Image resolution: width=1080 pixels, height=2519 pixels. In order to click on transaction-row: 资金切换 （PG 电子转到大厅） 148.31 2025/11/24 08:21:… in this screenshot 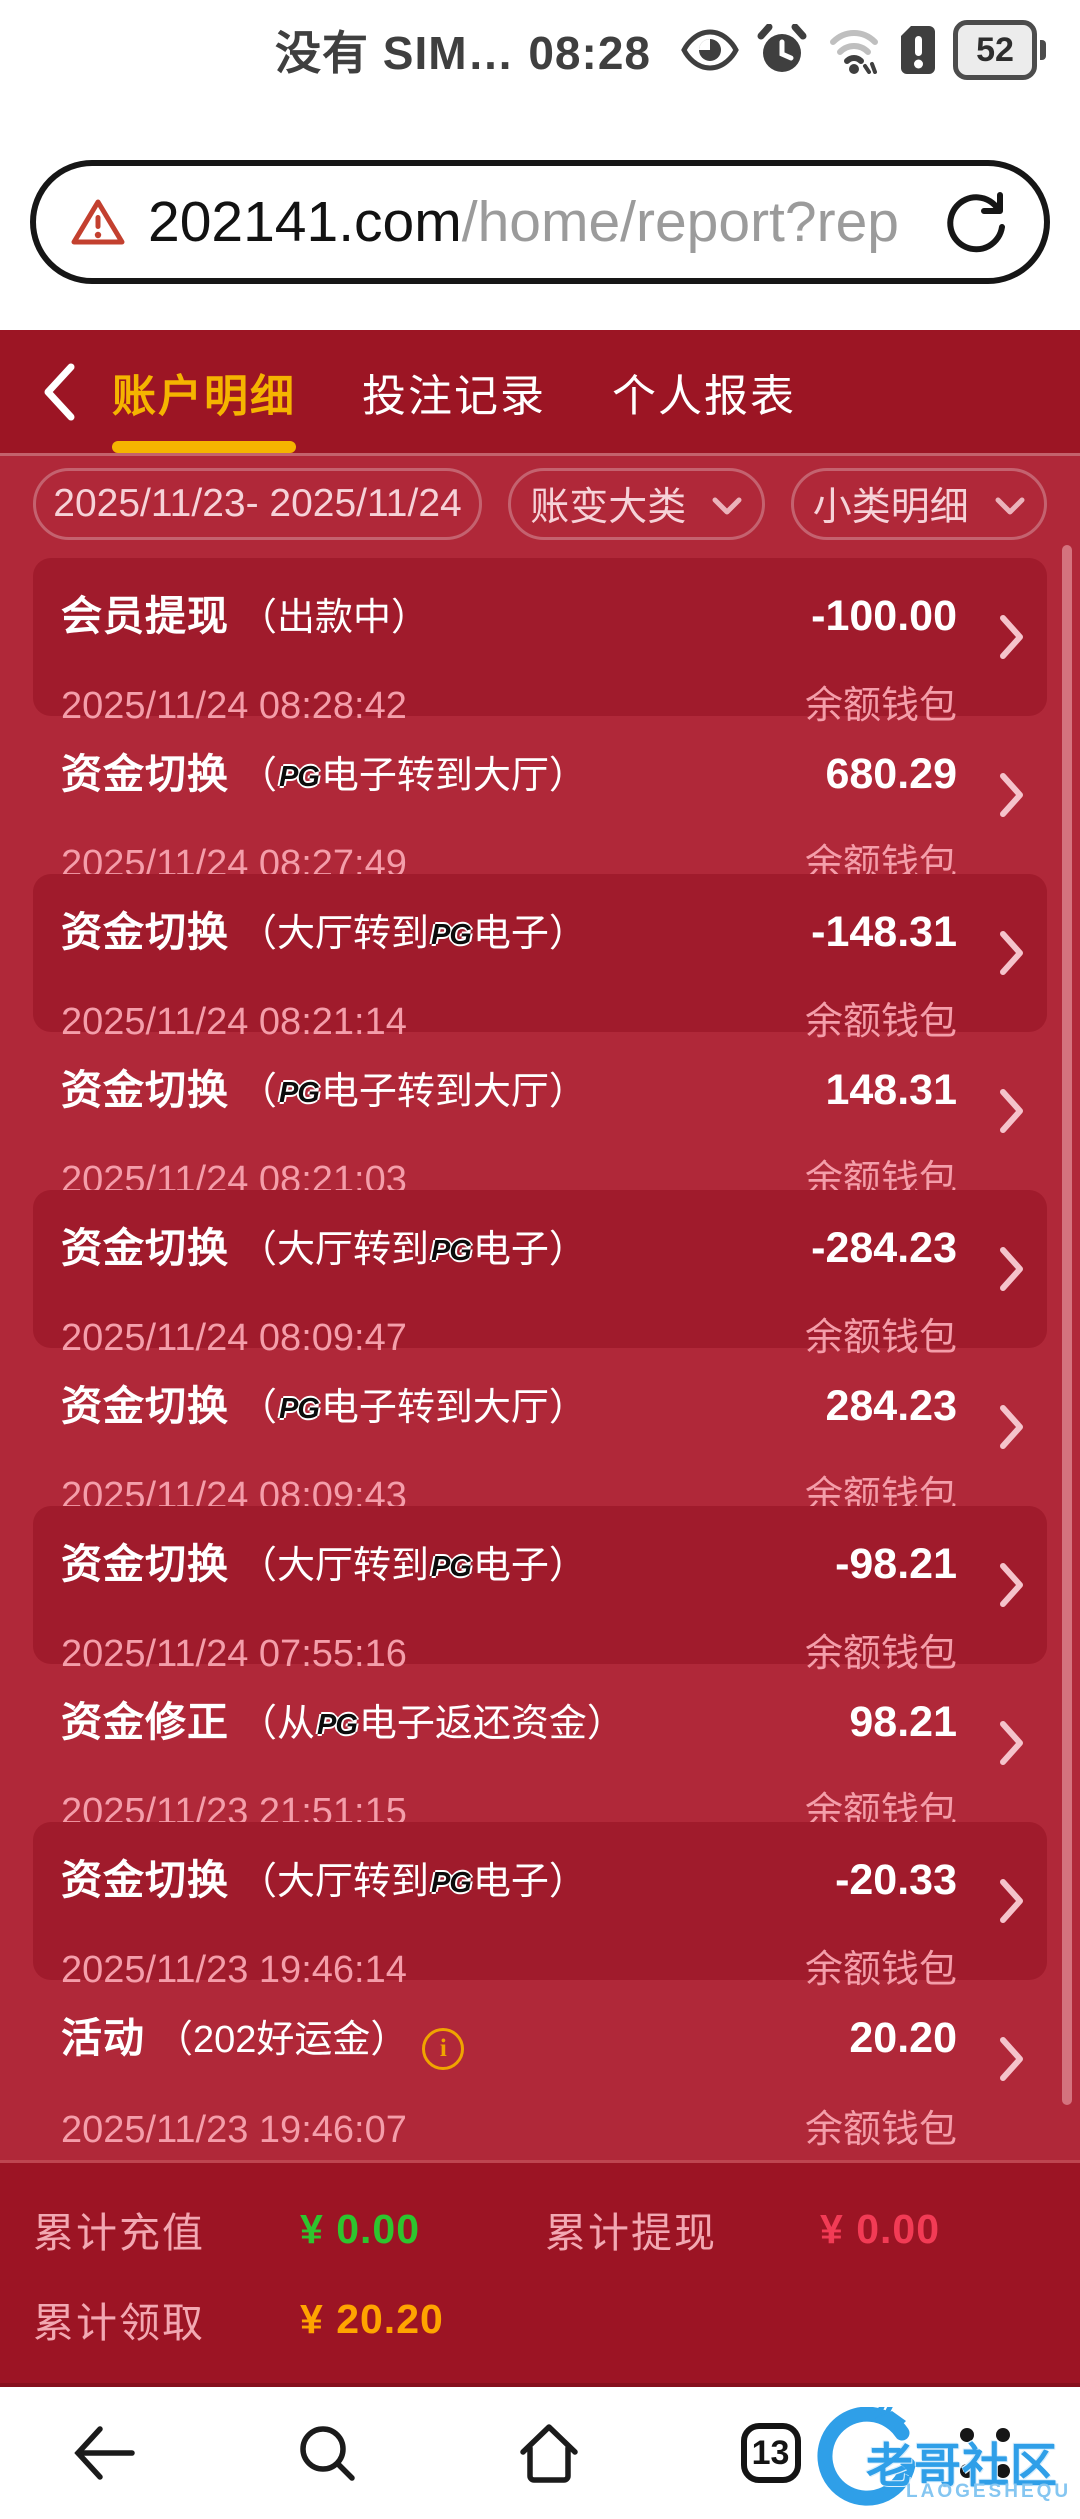, I will do `click(540, 1116)`.